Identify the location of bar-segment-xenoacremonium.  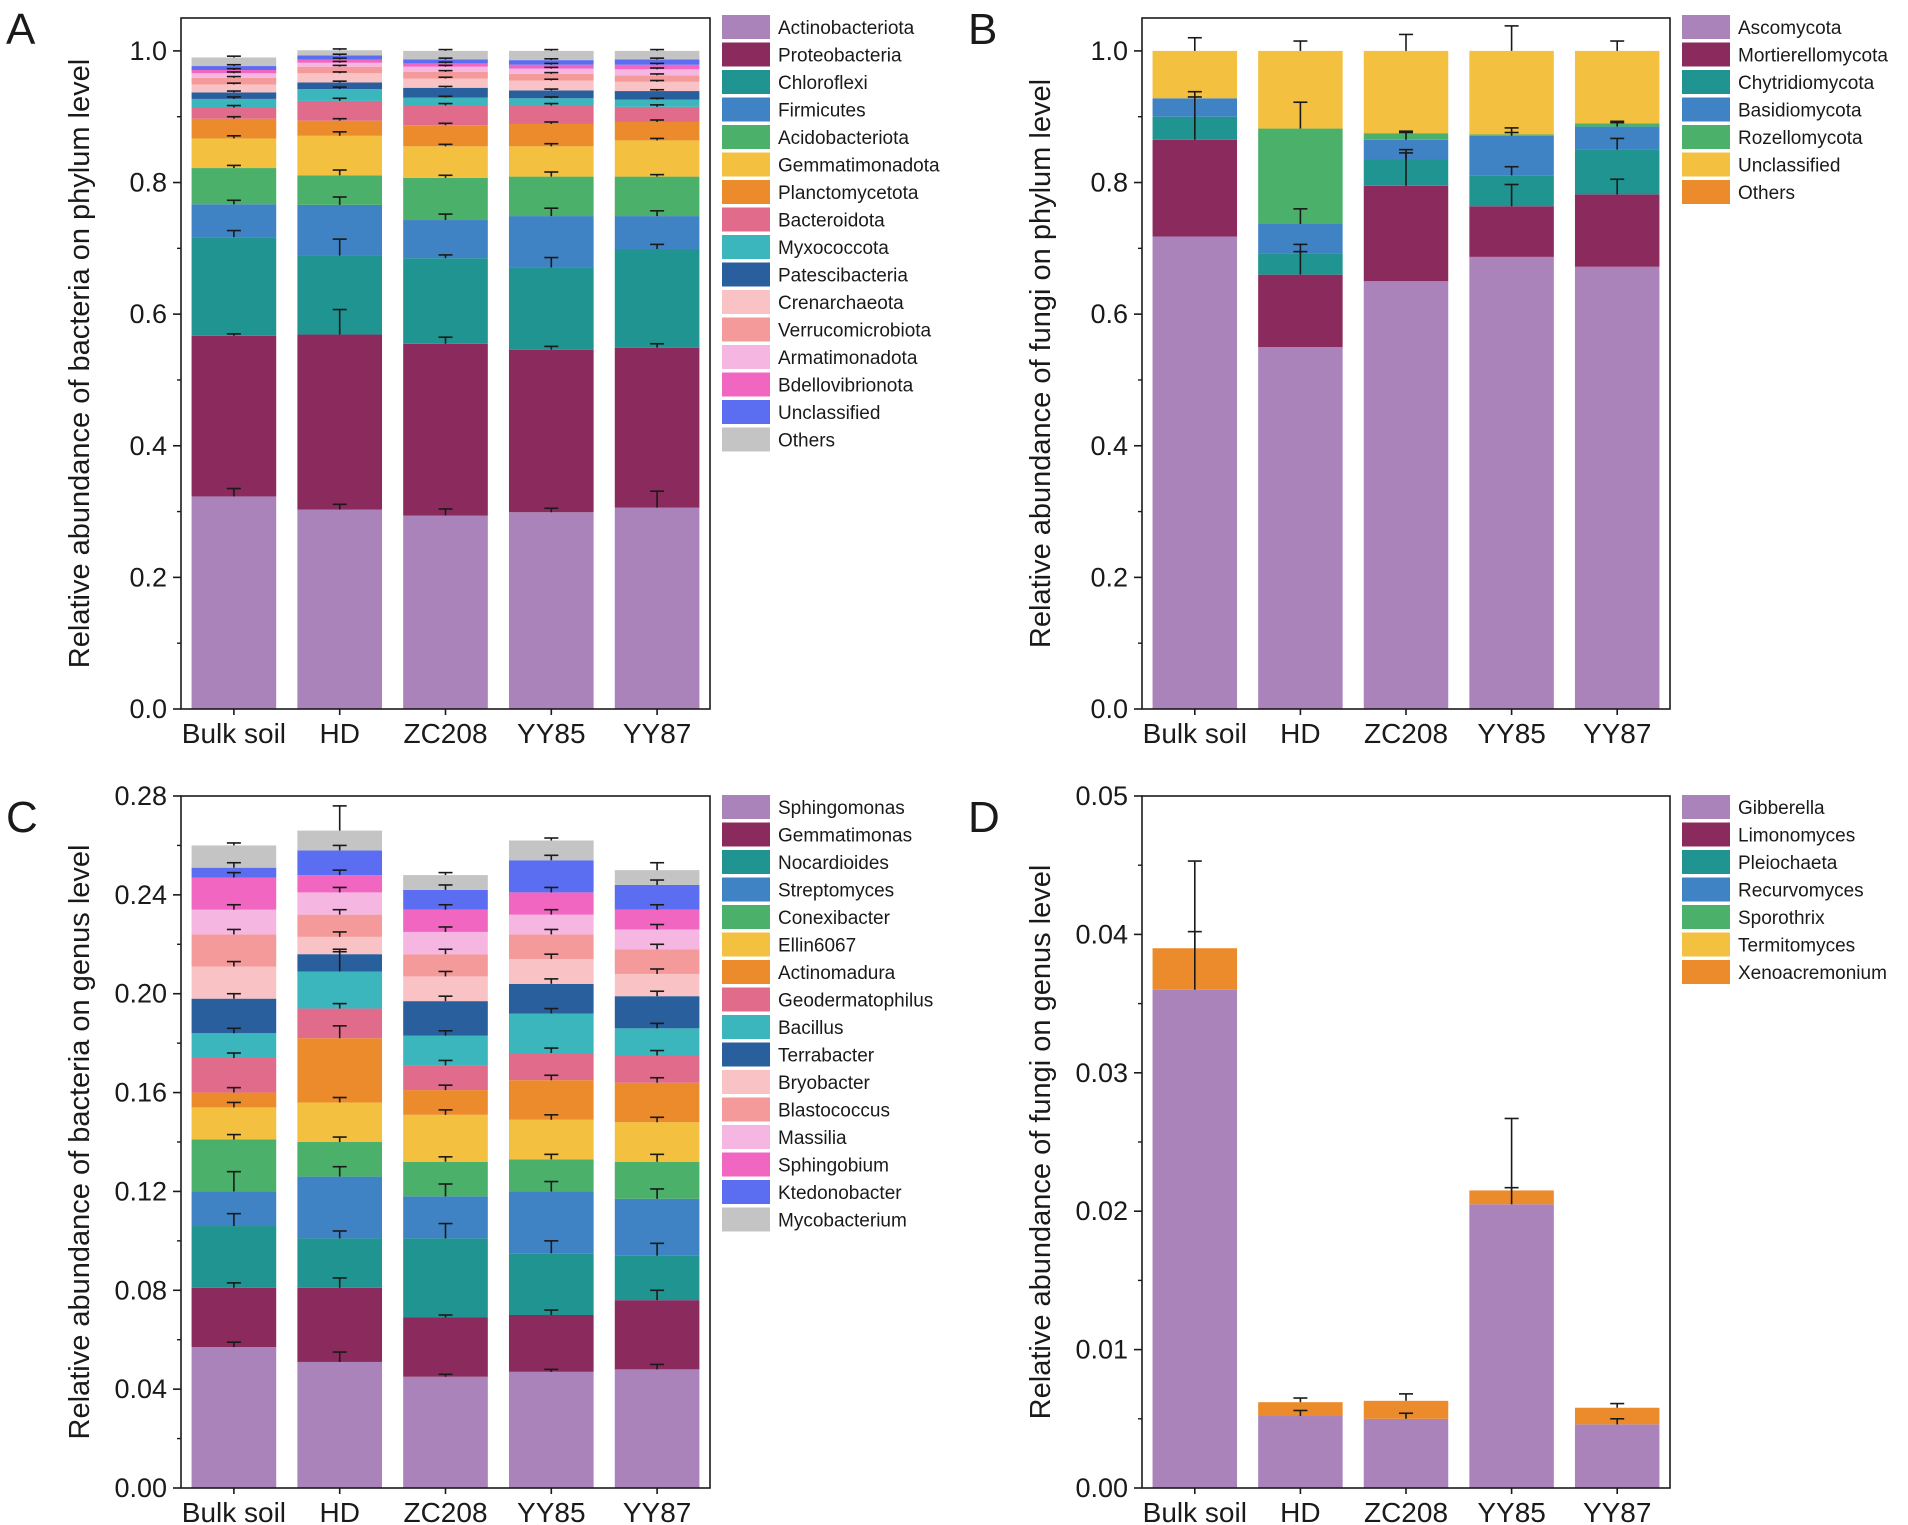
(1300, 1409).